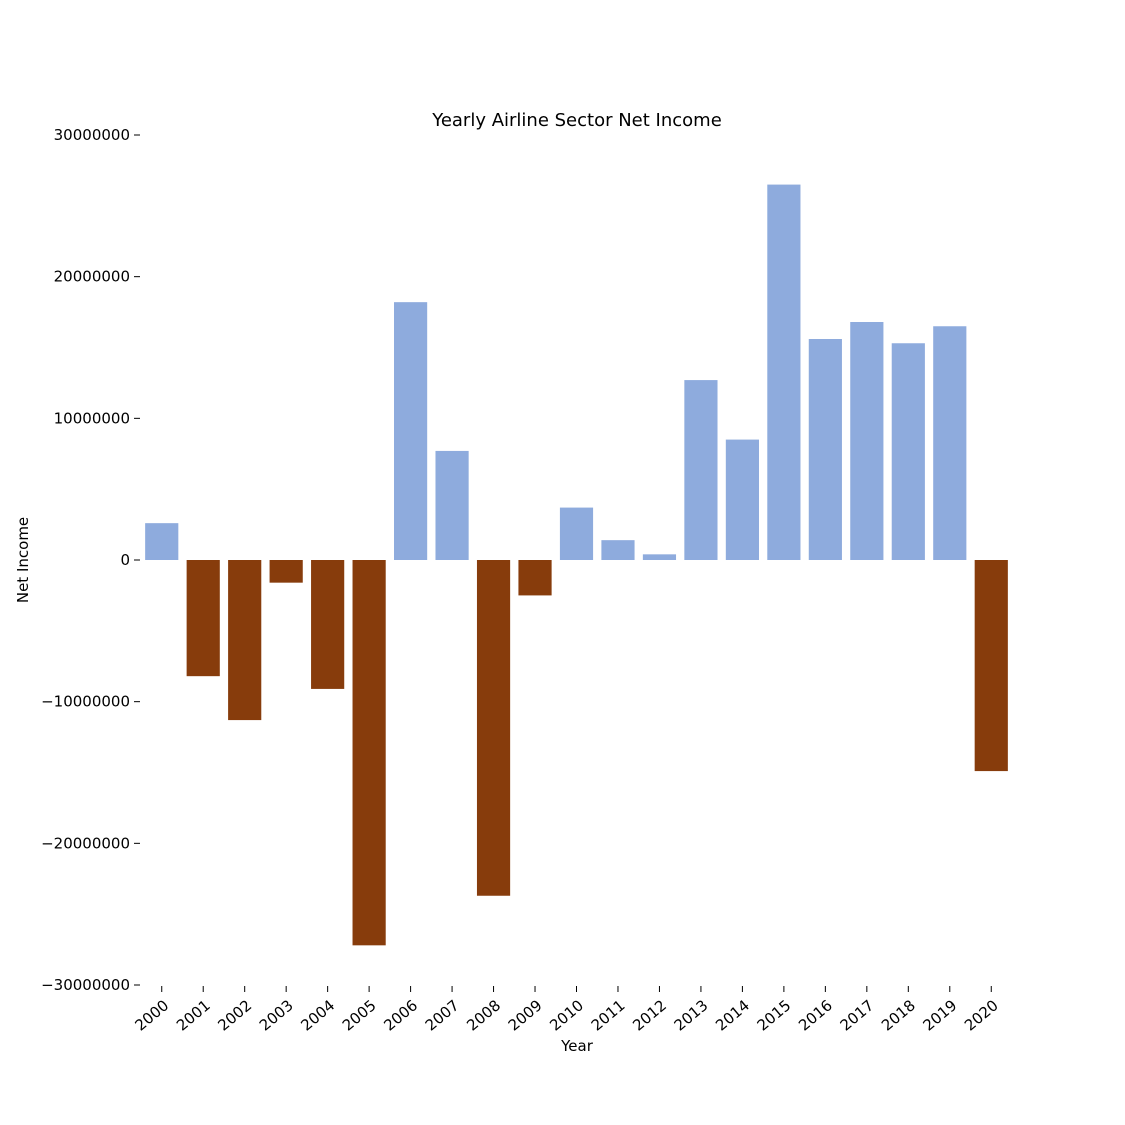  What do you see at coordinates (940, 1015) in the screenshot?
I see `x-tick-label-2019: 2019` at bounding box center [940, 1015].